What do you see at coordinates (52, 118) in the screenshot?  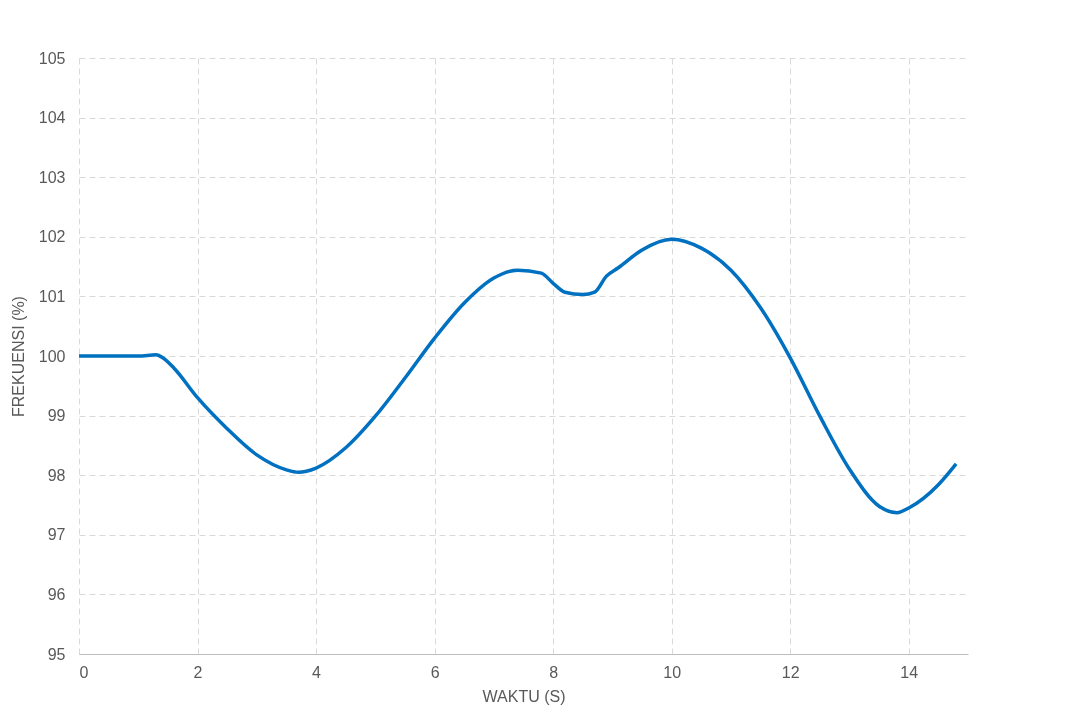 I see `y-tick-label: 104` at bounding box center [52, 118].